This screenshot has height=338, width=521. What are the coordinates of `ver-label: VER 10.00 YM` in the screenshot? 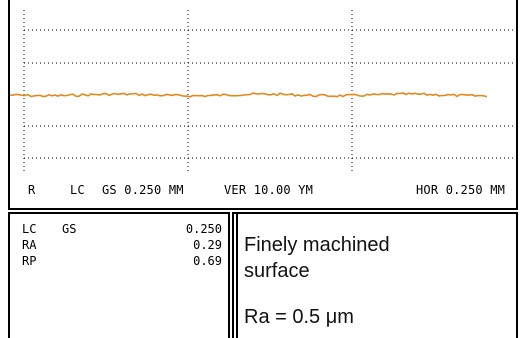 It's located at (269, 190).